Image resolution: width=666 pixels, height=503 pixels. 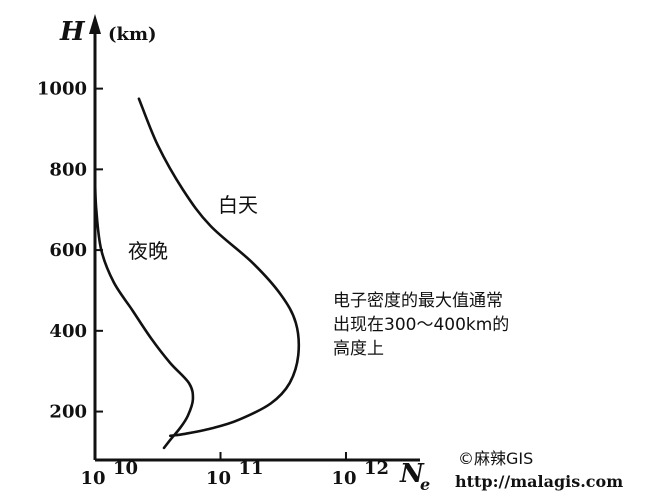 I want to click on y-axis-arrow-icon, so click(x=95, y=24).